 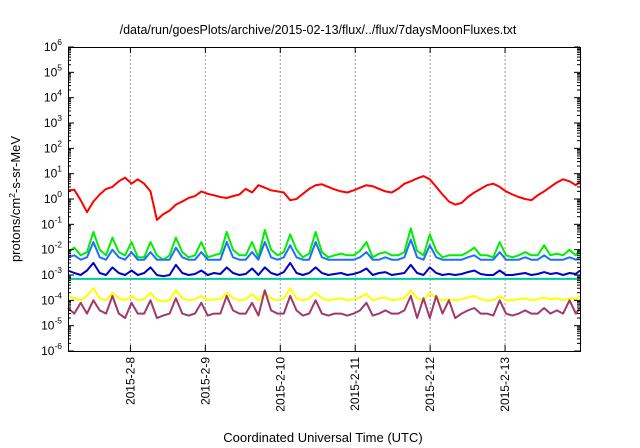 I want to click on x-axis-label: Coordinated Universal Time (UTC), so click(x=322, y=437).